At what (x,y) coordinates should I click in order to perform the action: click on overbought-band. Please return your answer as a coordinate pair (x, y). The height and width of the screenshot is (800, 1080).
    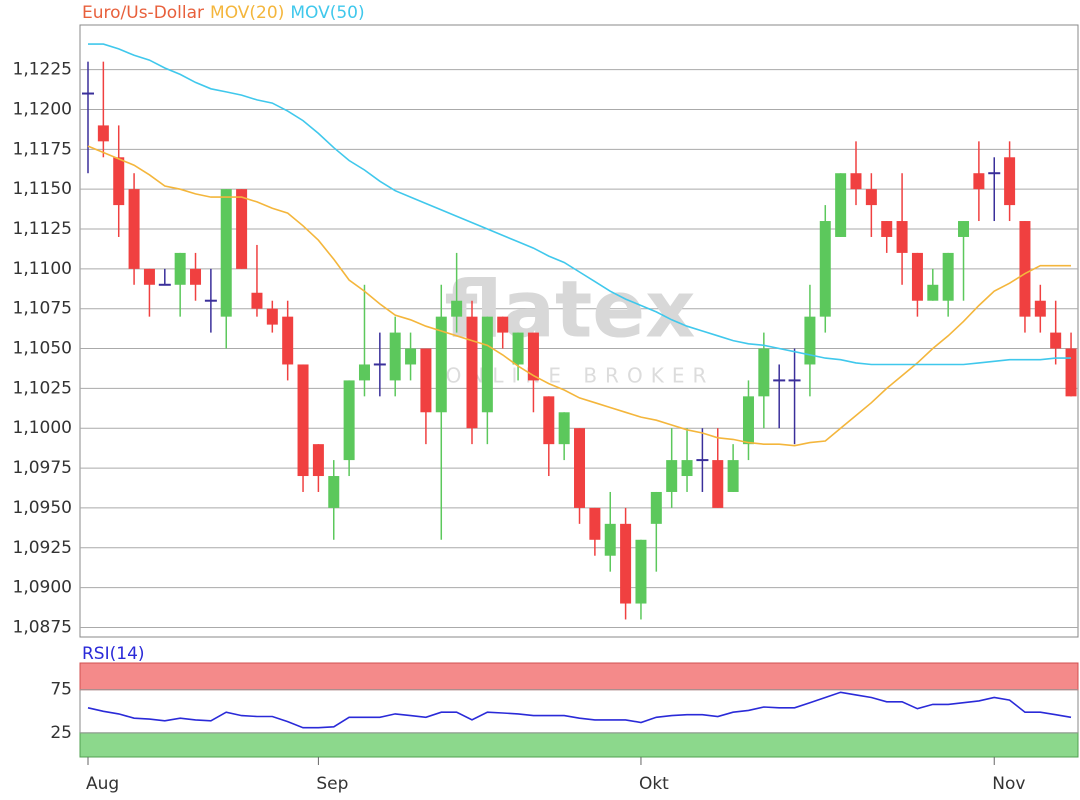
    Looking at the image, I should click on (579, 676).